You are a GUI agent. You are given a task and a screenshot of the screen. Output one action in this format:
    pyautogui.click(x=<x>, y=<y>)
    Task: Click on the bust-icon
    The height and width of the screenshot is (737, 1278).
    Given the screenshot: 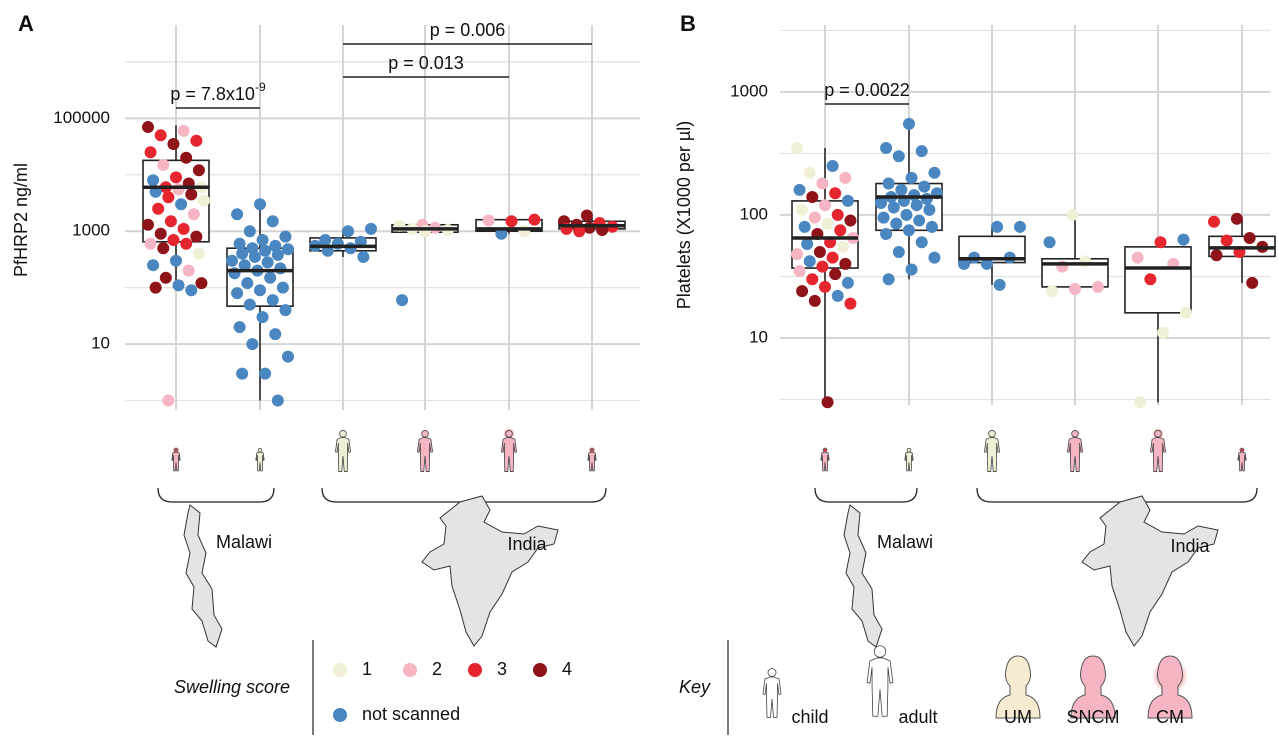 What is the action you would take?
    pyautogui.click(x=1170, y=687)
    